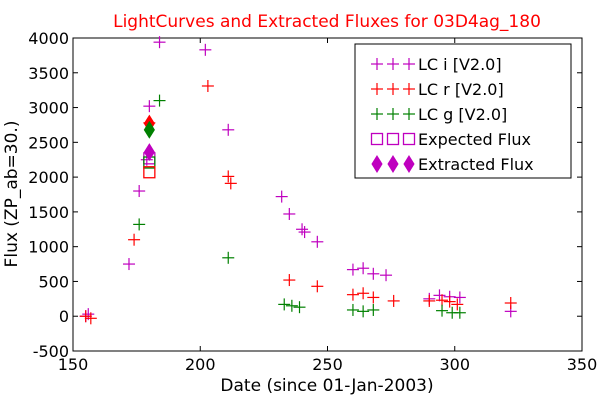 This screenshot has height=400, width=600. Describe the element at coordinates (200, 364) in the screenshot. I see `x-tick-label: 200` at that location.